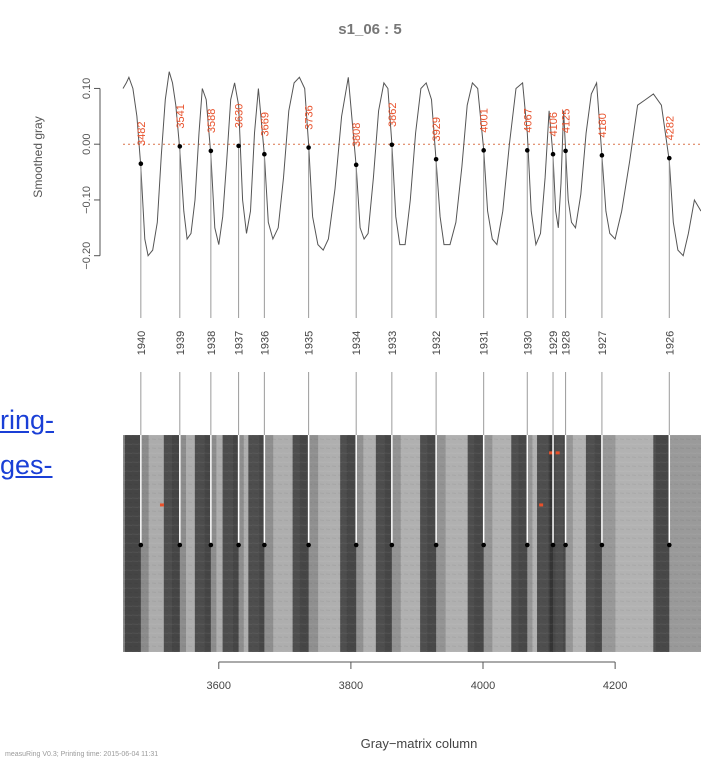 The width and height of the screenshot is (701, 762). What do you see at coordinates (567, 121) in the screenshot?
I see `ring-column-label: 4125` at bounding box center [567, 121].